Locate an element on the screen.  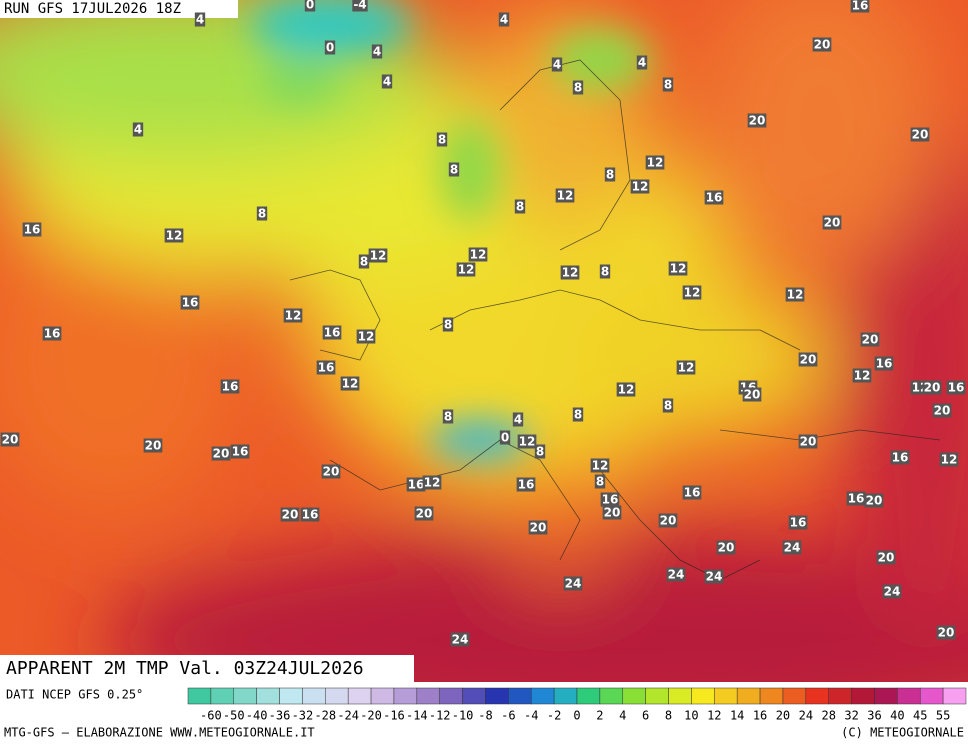
colorbar-tick-label: -16 is located at coordinates (394, 716).